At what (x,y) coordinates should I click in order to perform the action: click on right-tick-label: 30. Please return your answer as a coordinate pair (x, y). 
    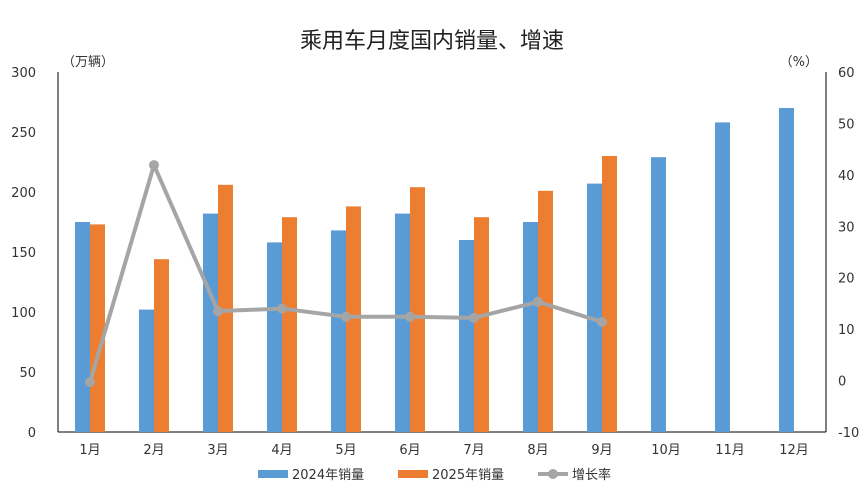
    Looking at the image, I should click on (846, 227).